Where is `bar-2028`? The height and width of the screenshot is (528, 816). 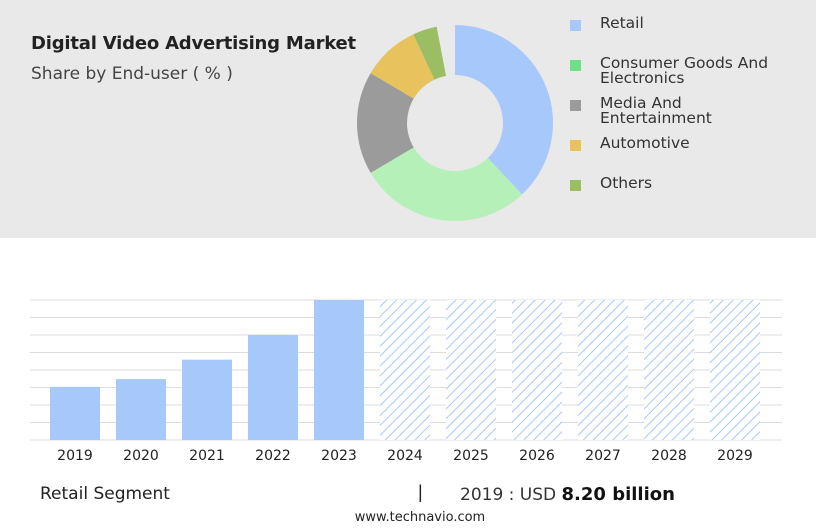 bar-2028 is located at coordinates (669, 370).